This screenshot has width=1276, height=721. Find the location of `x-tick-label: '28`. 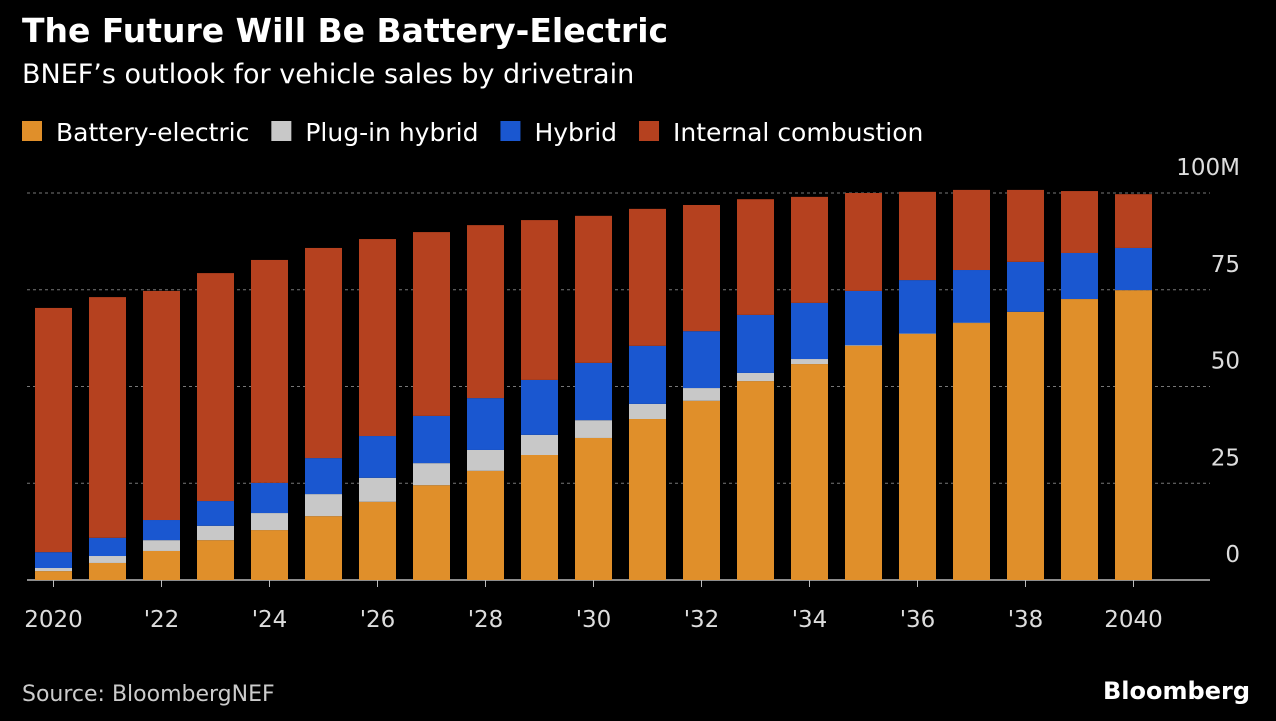

x-tick-label: '28 is located at coordinates (486, 620).